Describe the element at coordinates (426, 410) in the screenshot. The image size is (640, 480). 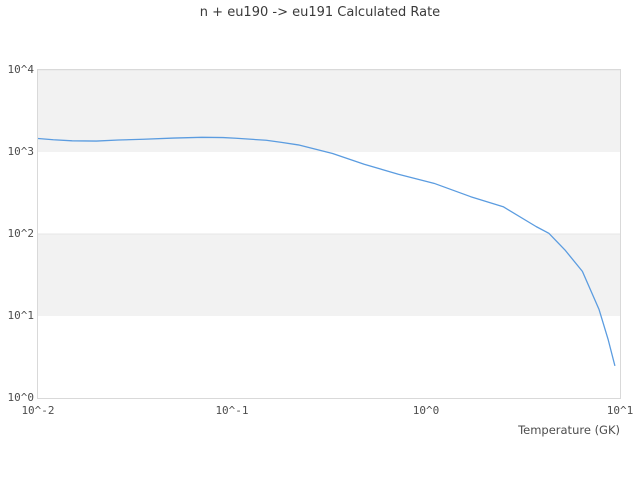
I see `x-tick-label: 10^0` at that location.